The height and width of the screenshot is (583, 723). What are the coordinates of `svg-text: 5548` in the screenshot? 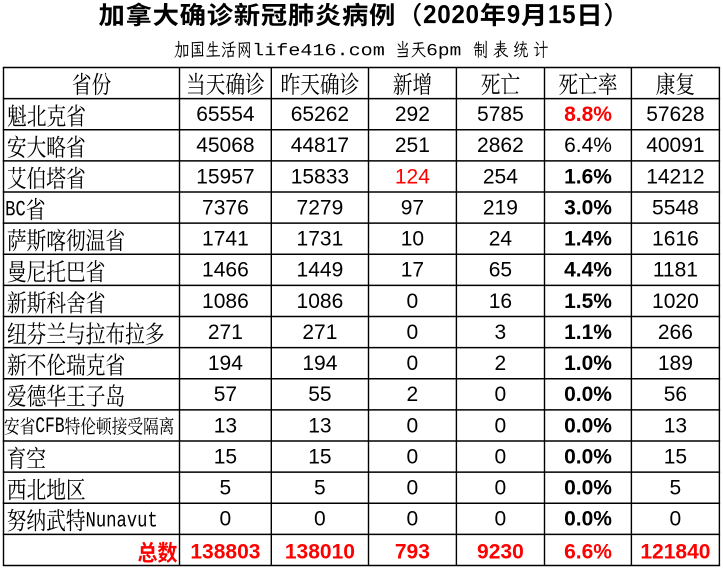 It's located at (675, 207).